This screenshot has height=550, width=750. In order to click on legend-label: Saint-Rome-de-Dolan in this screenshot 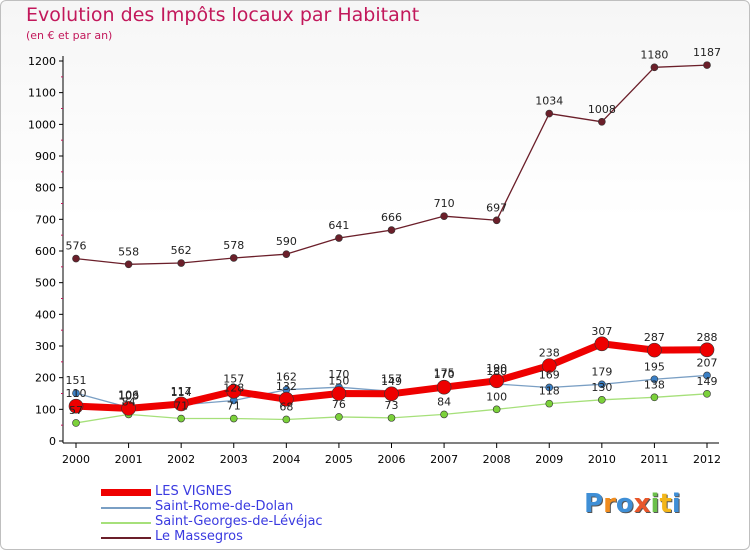, I will do `click(224, 506)`.